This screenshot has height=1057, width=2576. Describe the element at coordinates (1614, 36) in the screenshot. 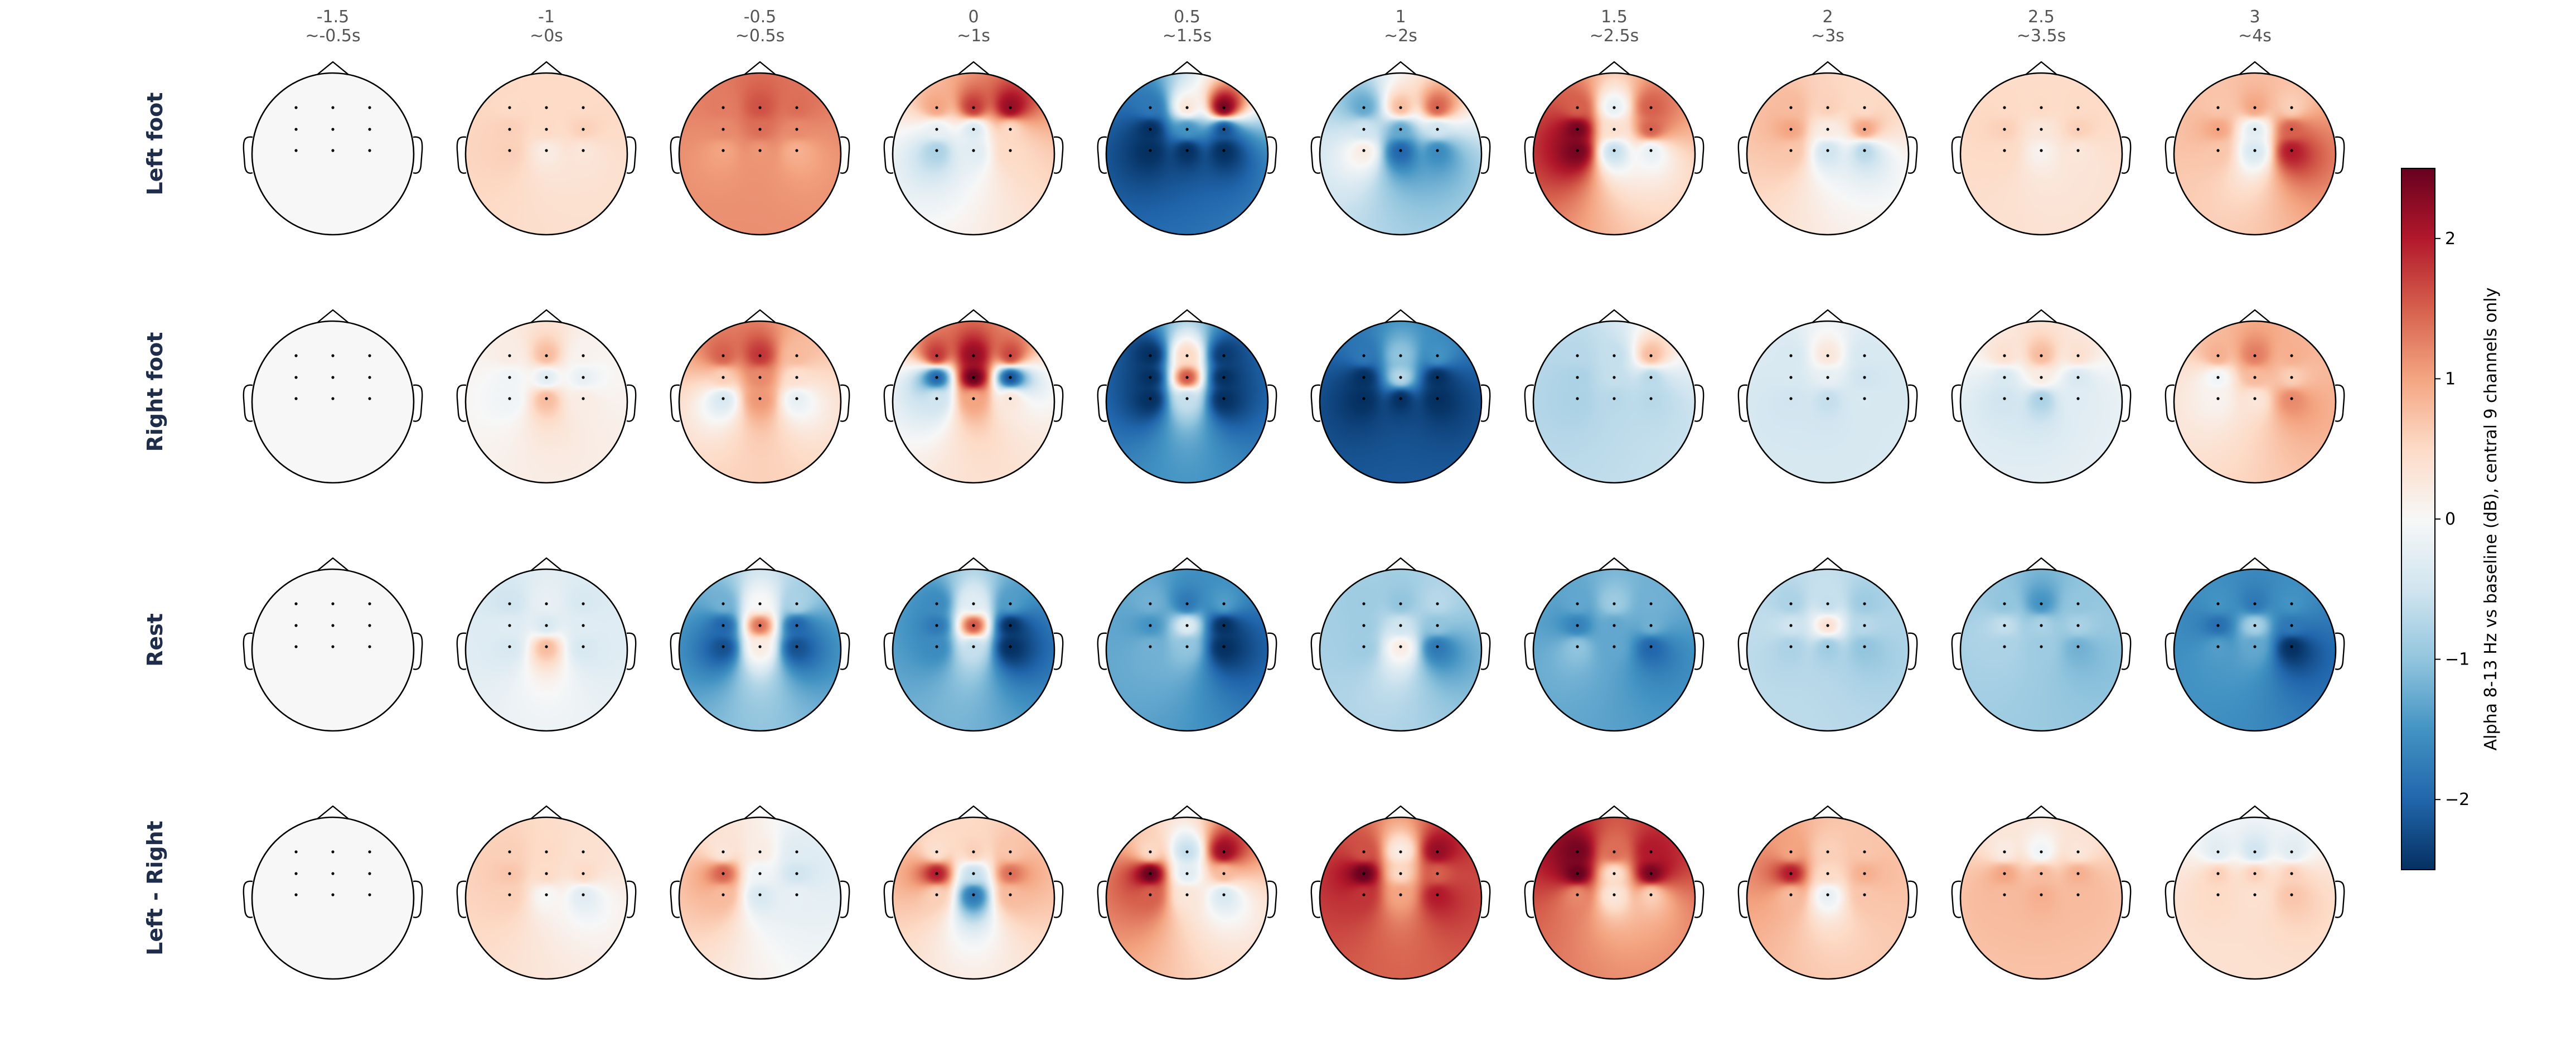

I see `column-approx-label: ~2.5s` at that location.